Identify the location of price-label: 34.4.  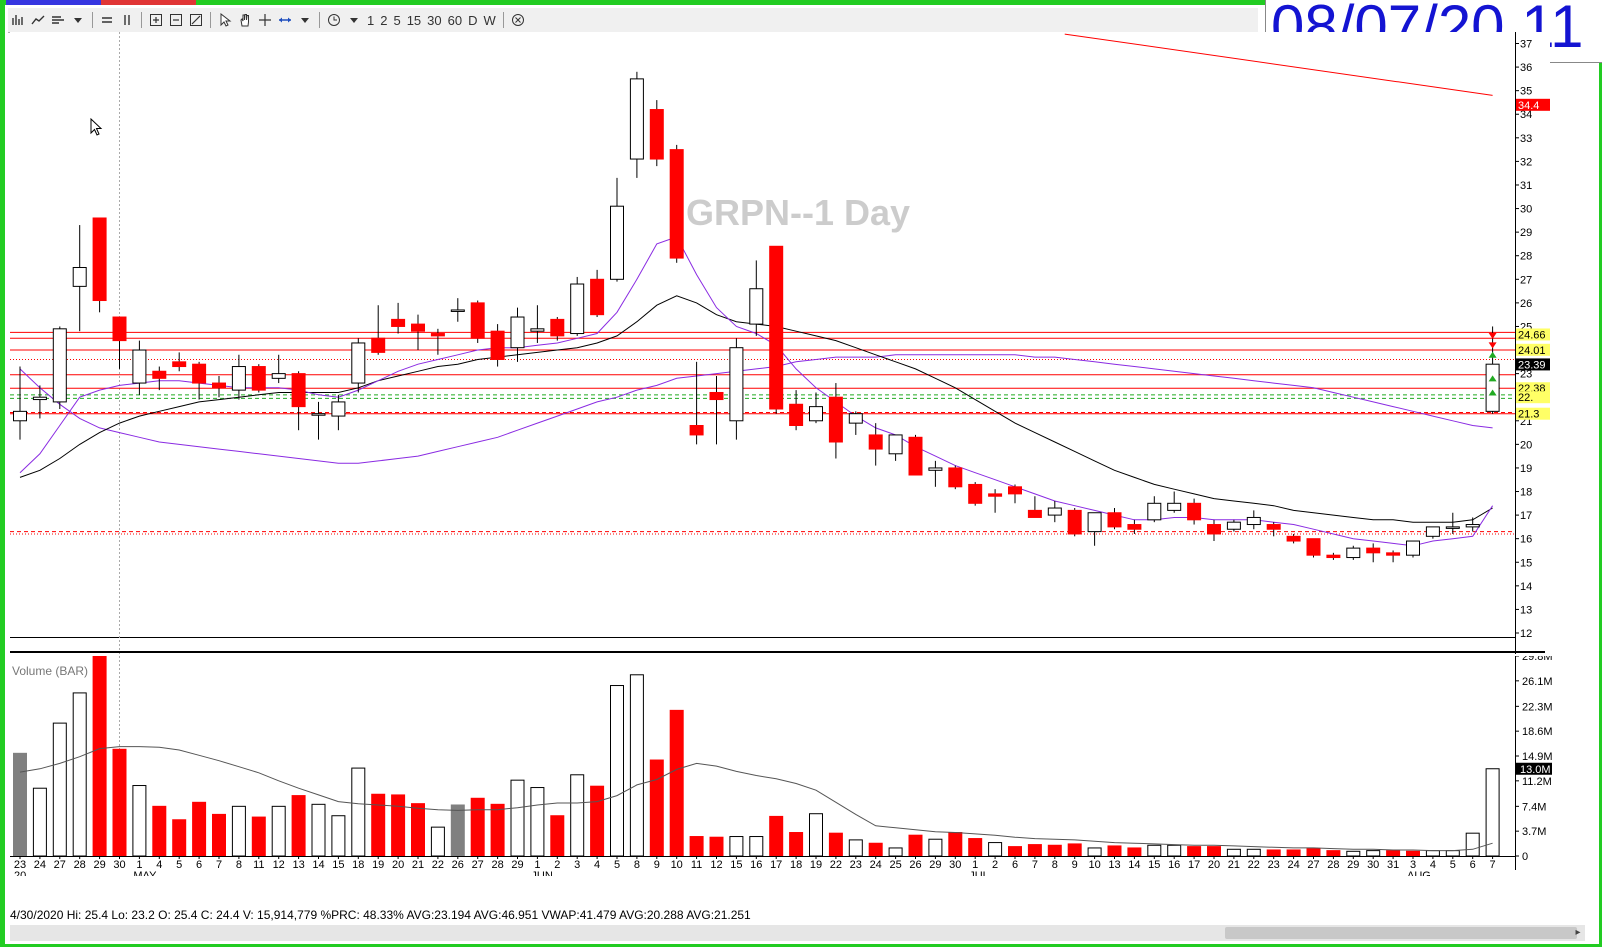
(1528, 106).